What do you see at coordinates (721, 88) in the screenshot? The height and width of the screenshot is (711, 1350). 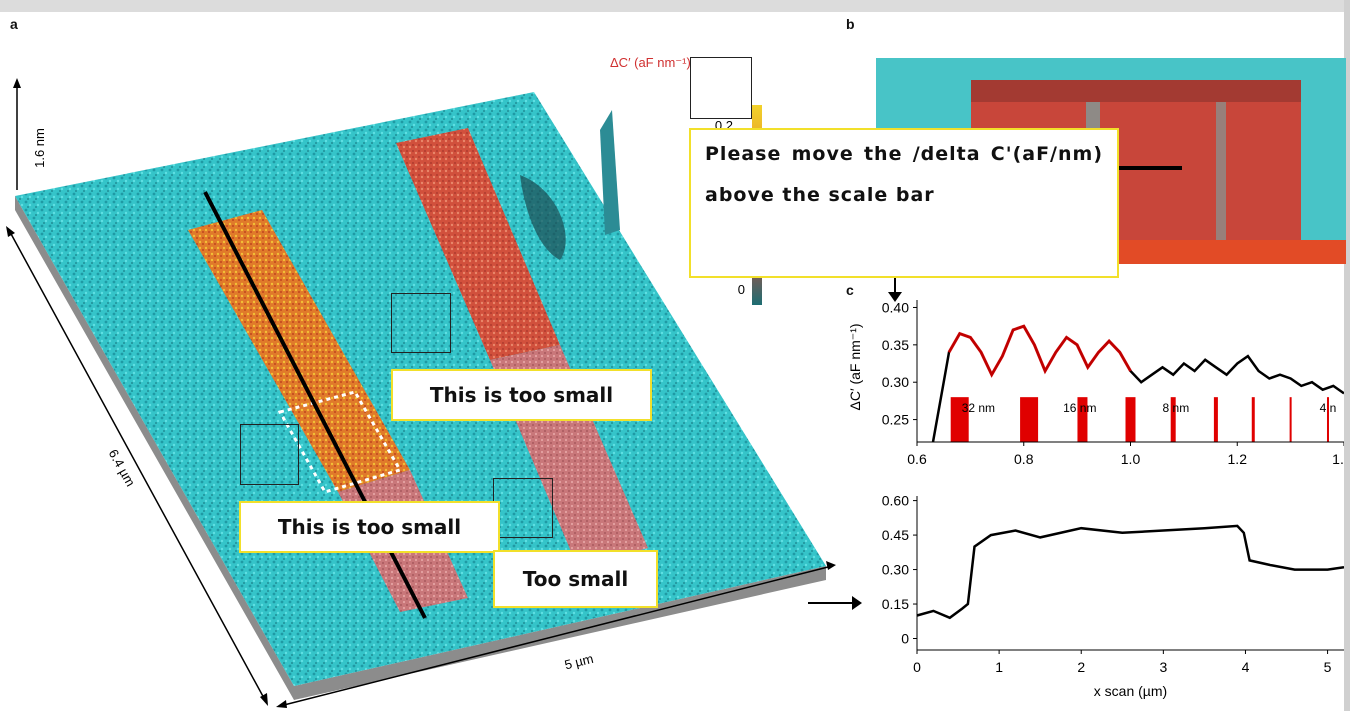 I see `covered-label-box` at bounding box center [721, 88].